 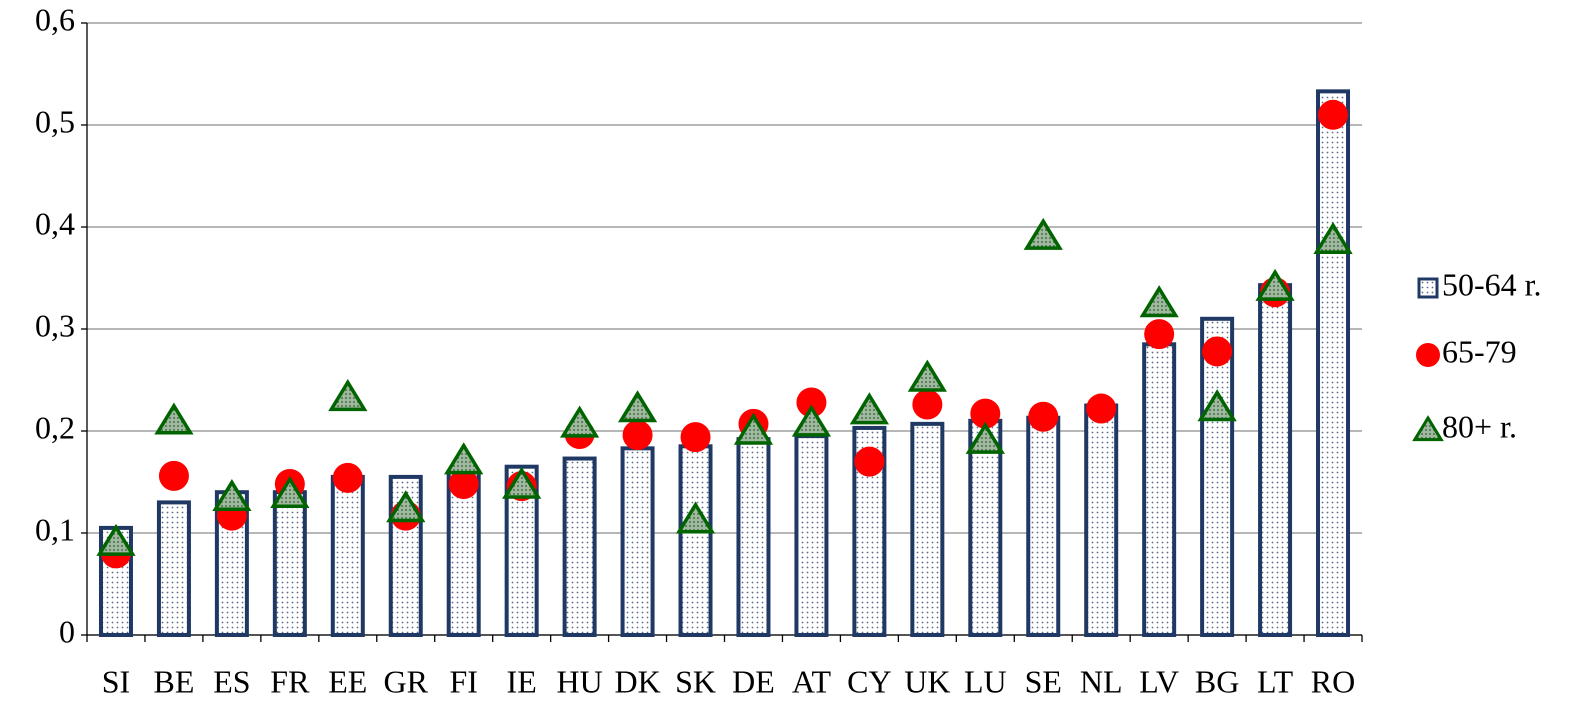 I want to click on x-tick-label: IE, so click(x=522, y=681).